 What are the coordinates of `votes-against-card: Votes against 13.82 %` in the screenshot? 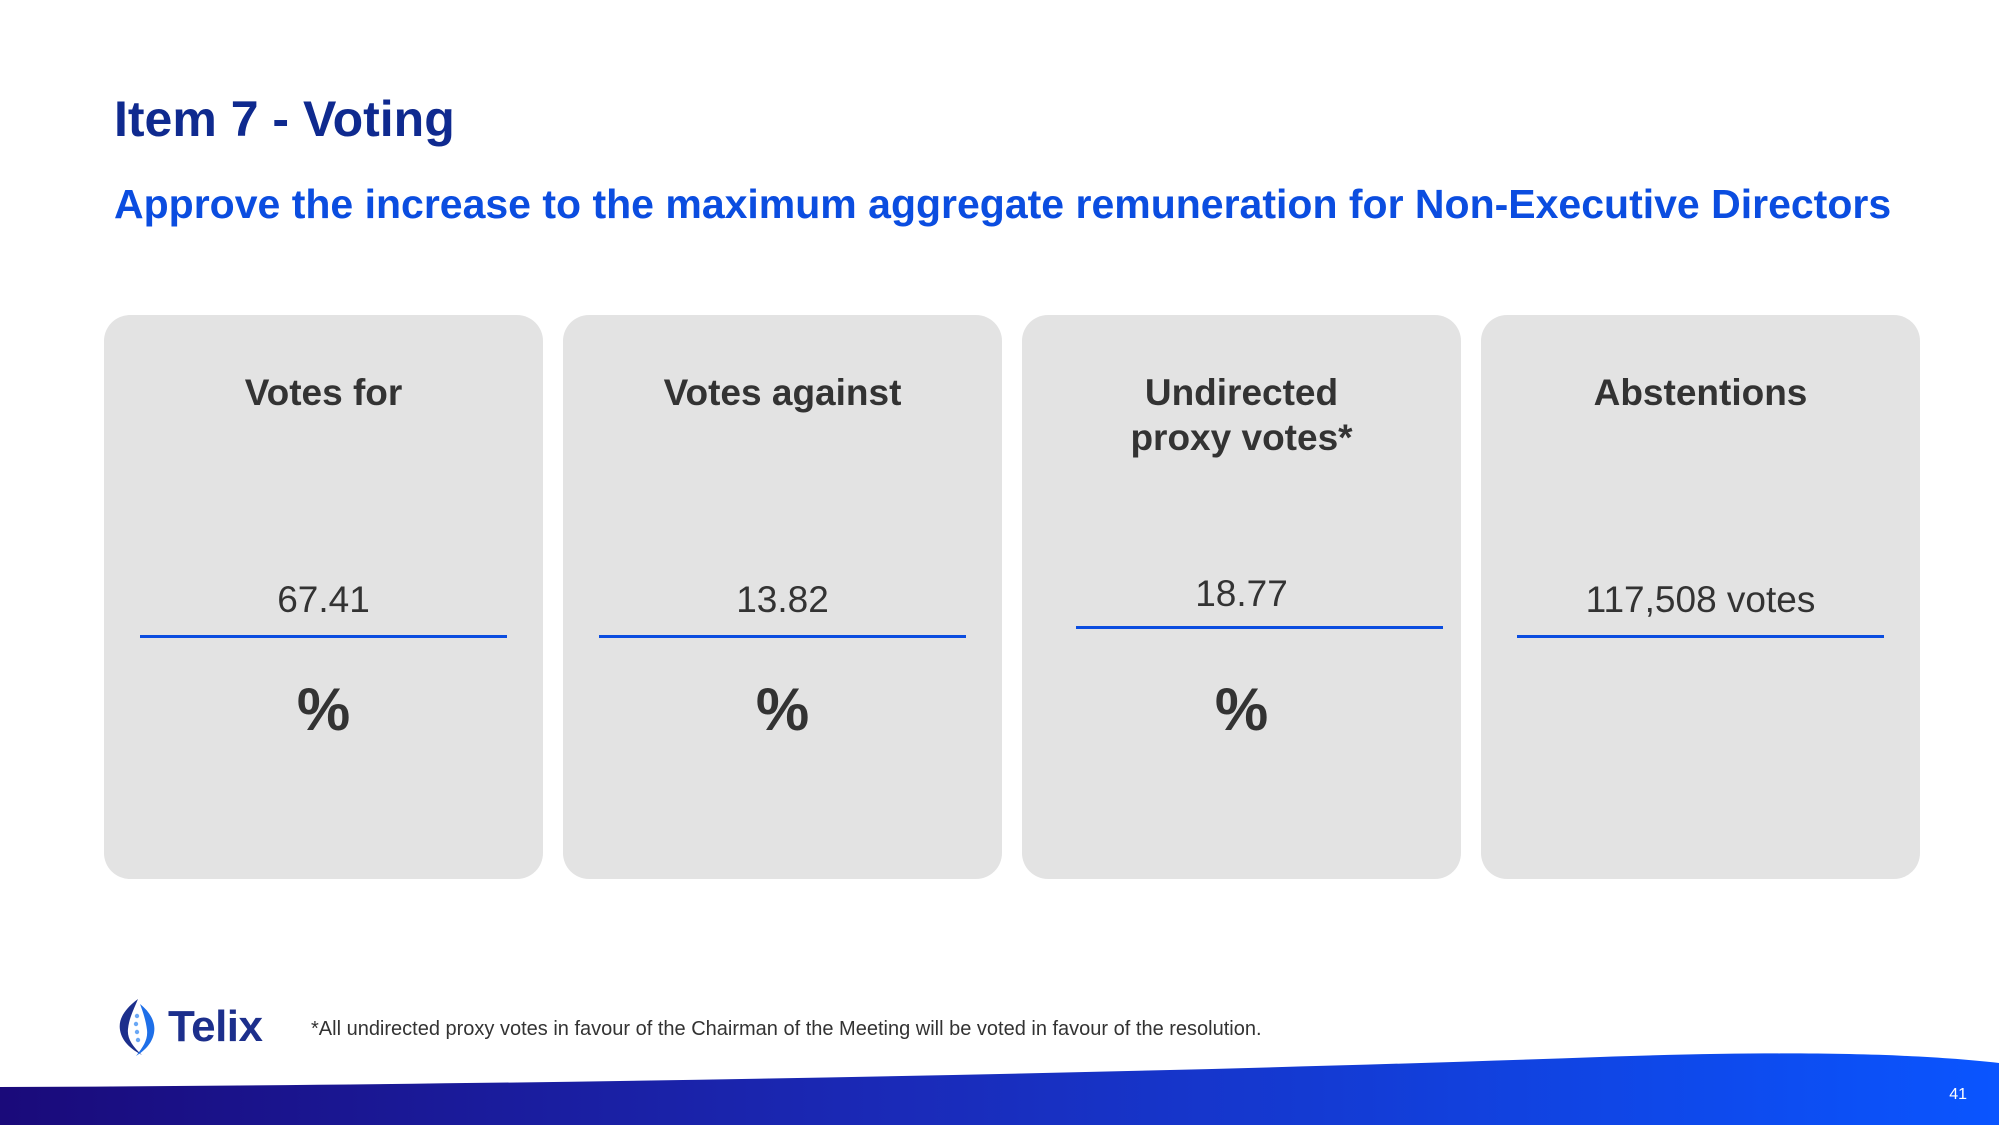 It's located at (782, 597).